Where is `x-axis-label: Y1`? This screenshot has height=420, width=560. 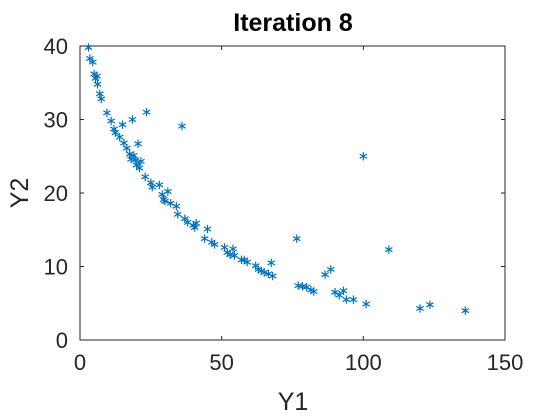
x-axis-label: Y1 is located at coordinates (293, 402).